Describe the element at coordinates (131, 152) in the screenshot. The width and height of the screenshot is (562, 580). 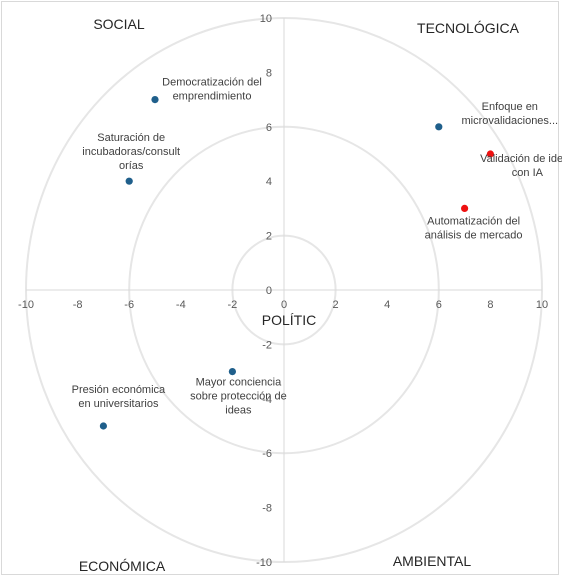
I see `point-label: Saturación de incubadoras/consult orías` at that location.